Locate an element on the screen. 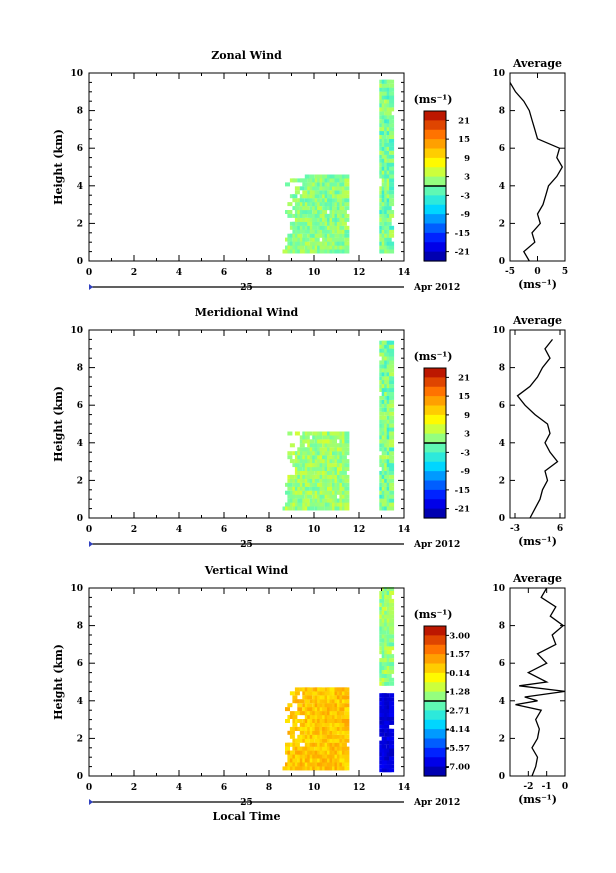 This screenshot has width=616, height=873. y-tick-label: 0 is located at coordinates (80, 519).